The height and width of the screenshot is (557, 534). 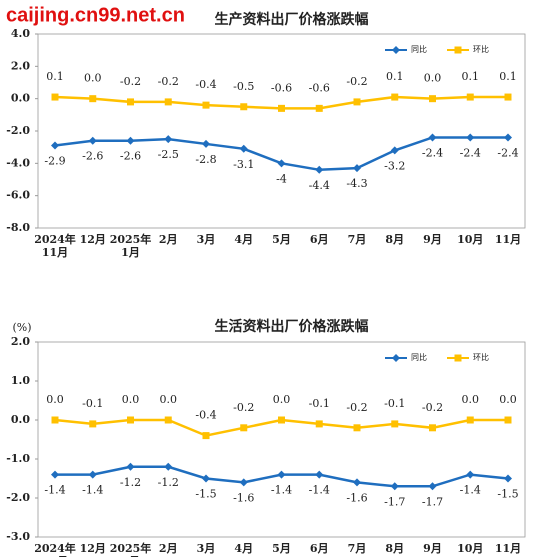 What do you see at coordinates (20, 33) in the screenshot?
I see `y-tick-label: 4.0` at bounding box center [20, 33].